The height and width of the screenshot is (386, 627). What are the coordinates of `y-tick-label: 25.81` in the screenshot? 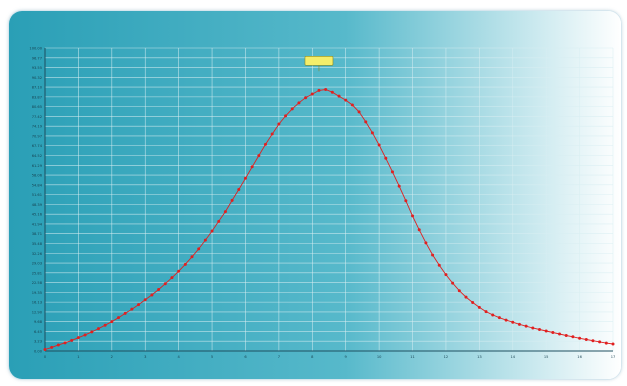 It's located at (37, 273).